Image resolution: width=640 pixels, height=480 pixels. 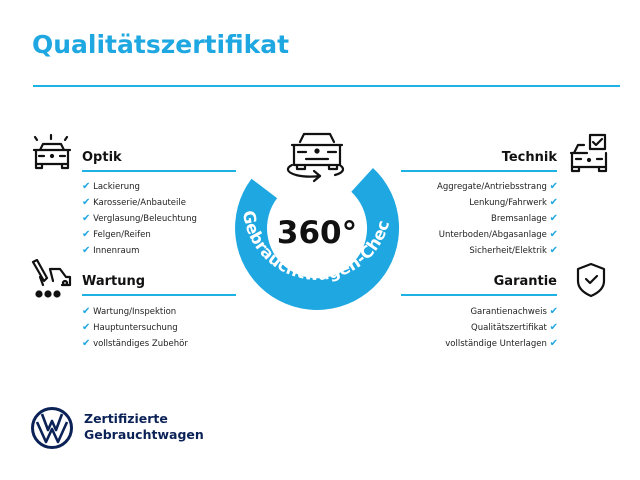 I want to click on list-item: ✔ Innenraum, so click(x=111, y=250).